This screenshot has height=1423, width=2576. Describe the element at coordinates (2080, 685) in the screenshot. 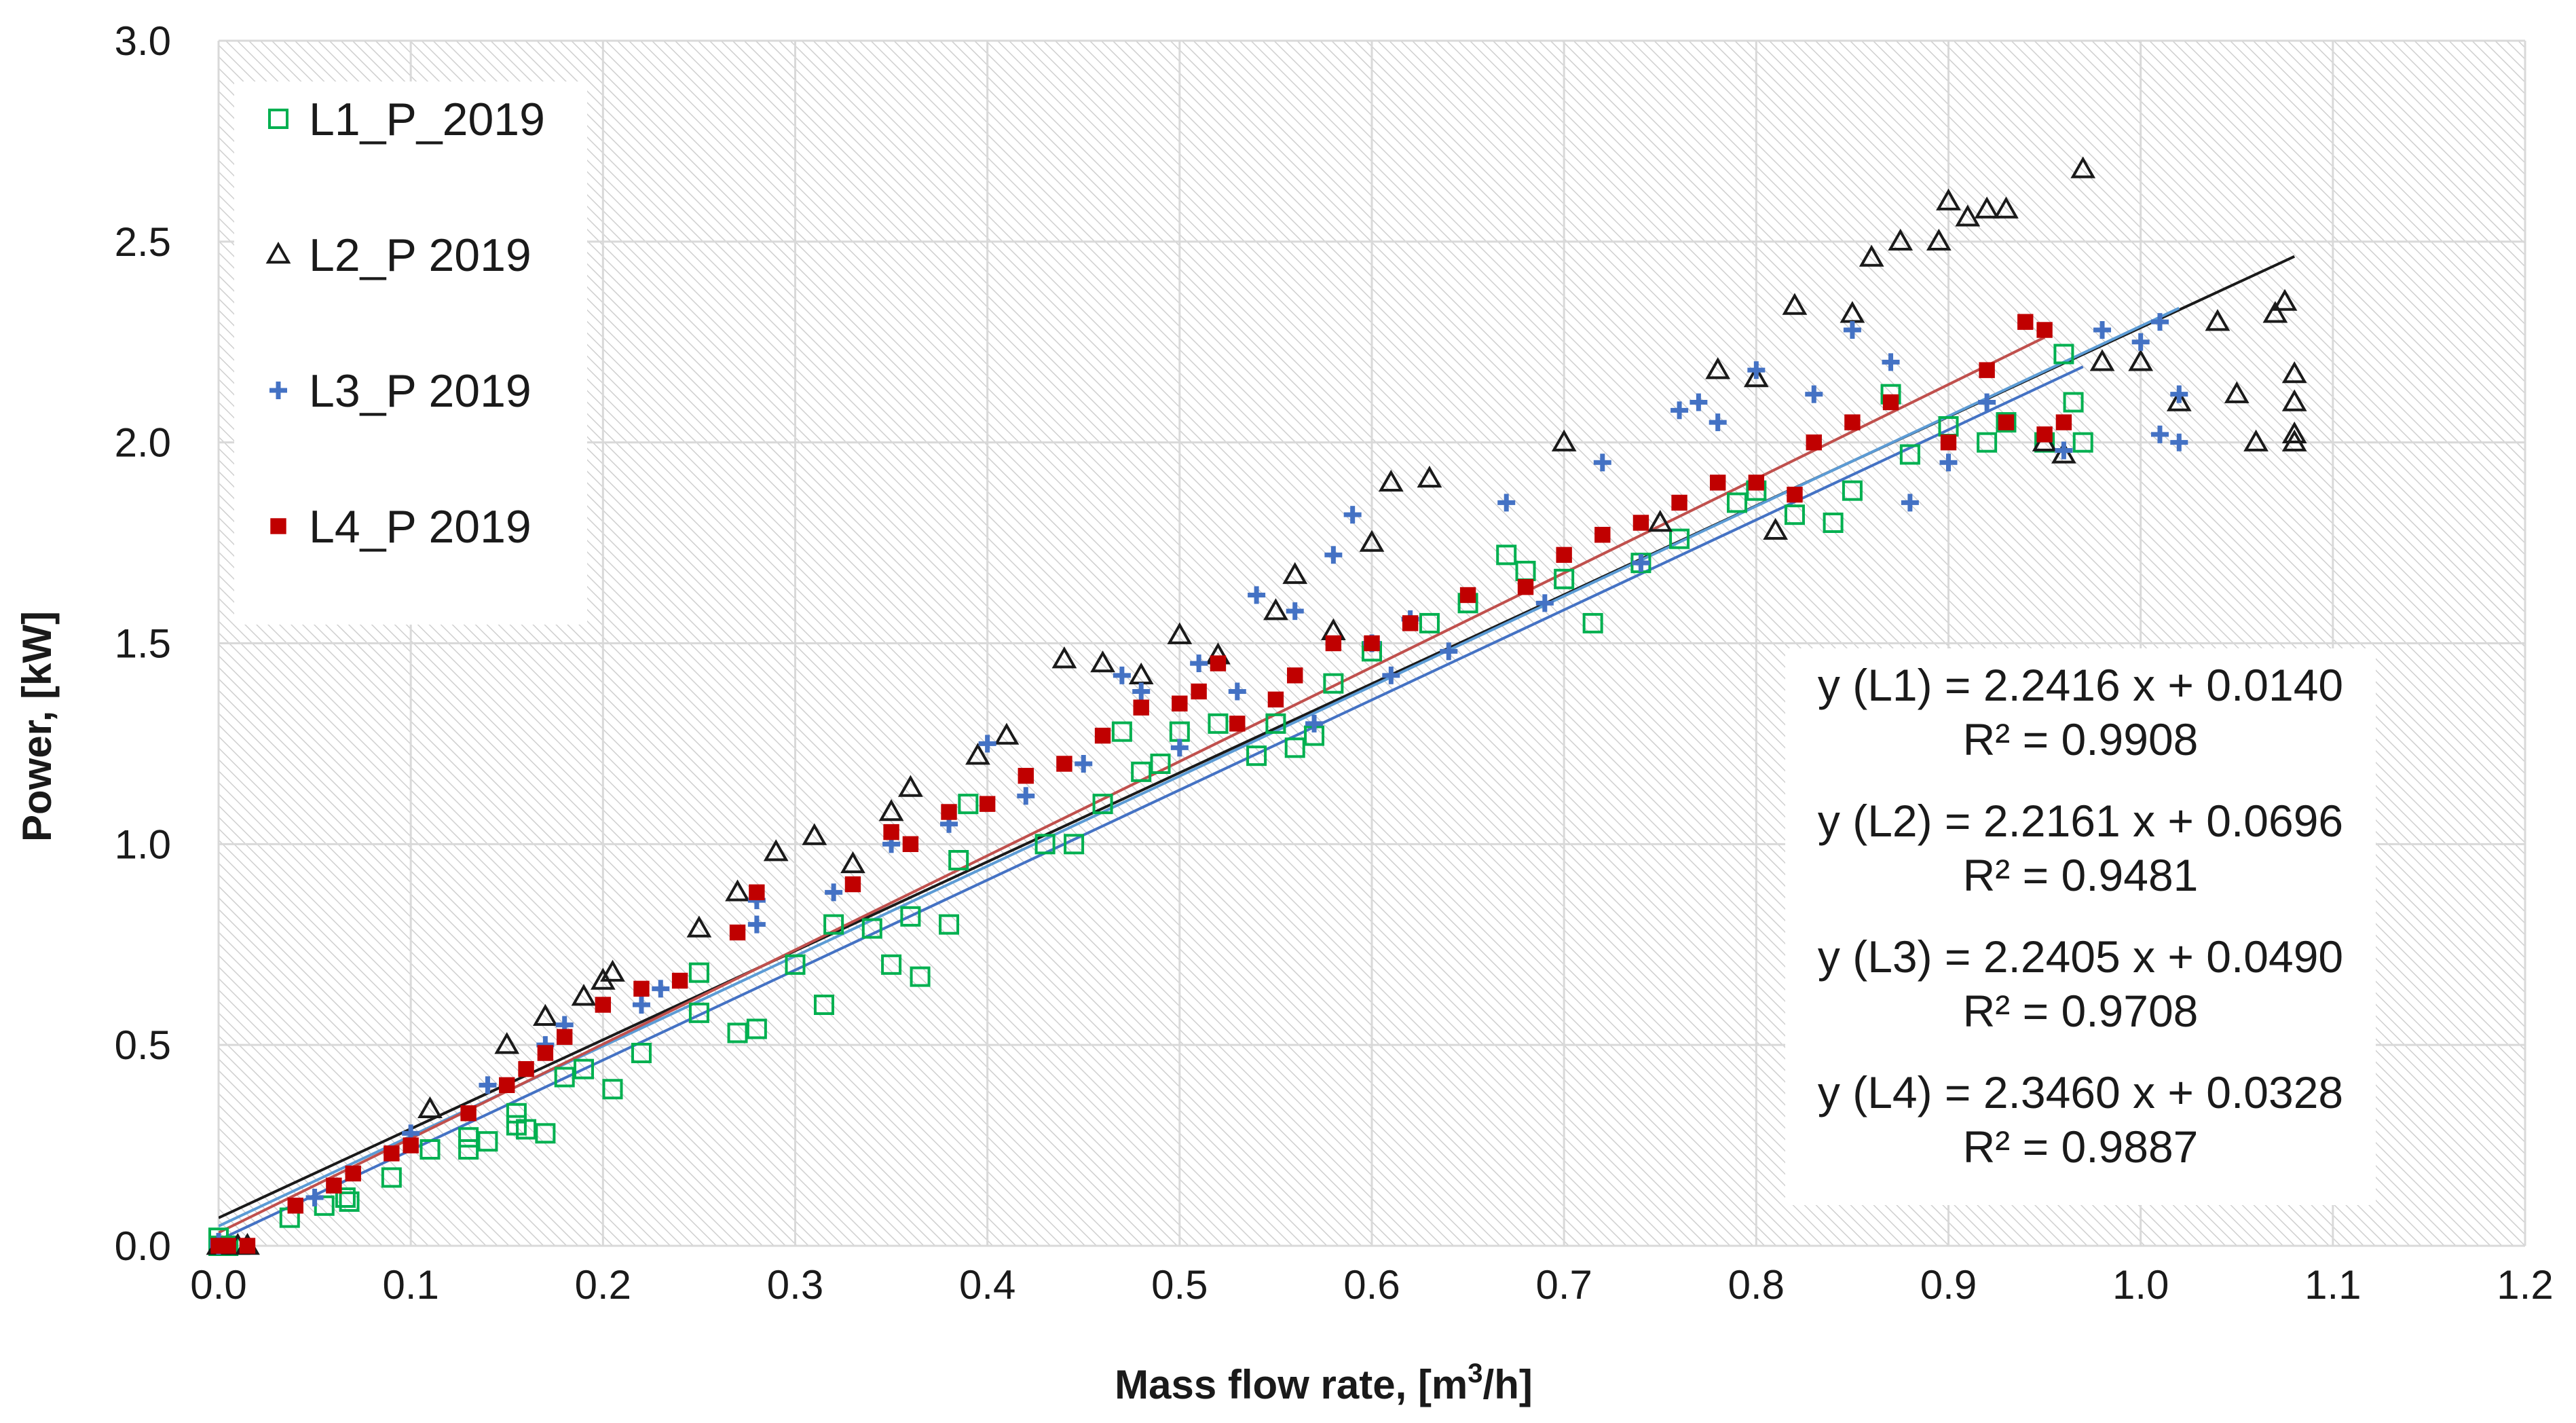

I see `fit-equation: y (L1) = 2.2416 x + 0.0140` at that location.